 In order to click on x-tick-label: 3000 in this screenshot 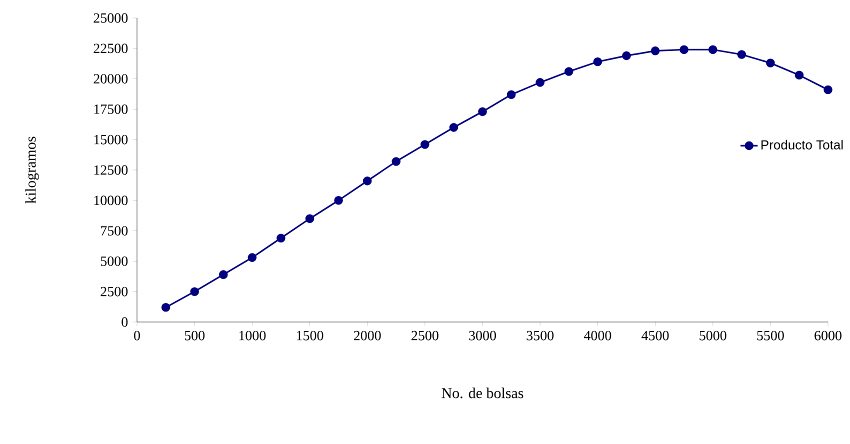, I will do `click(482, 335)`.